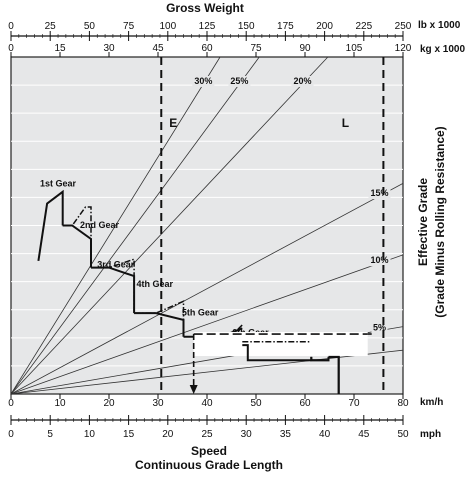  Describe the element at coordinates (403, 403) in the screenshot. I see `kmh-tick-label: 80` at that location.